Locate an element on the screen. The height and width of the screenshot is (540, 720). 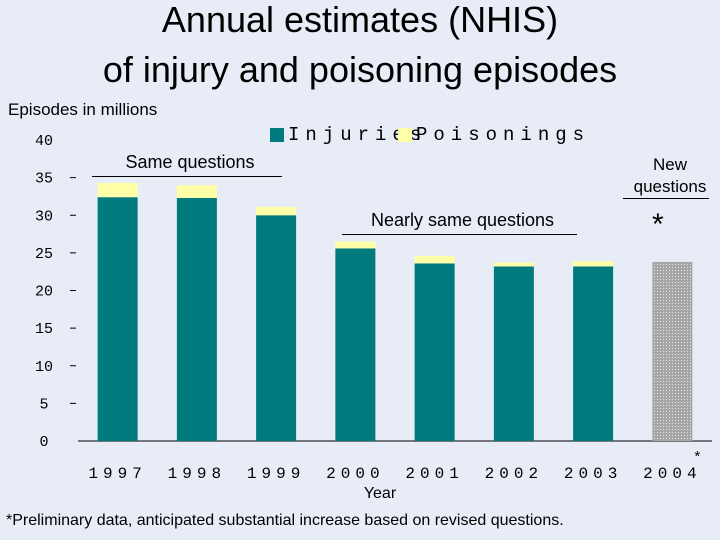
bar-injuries-1999 is located at coordinates (276, 328).